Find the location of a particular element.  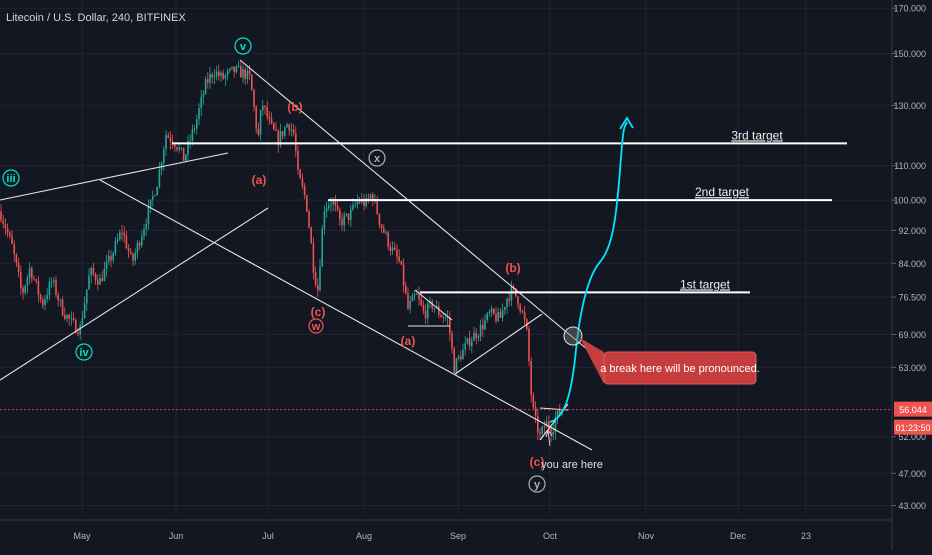

target-label: 3rd target is located at coordinates (757, 135).